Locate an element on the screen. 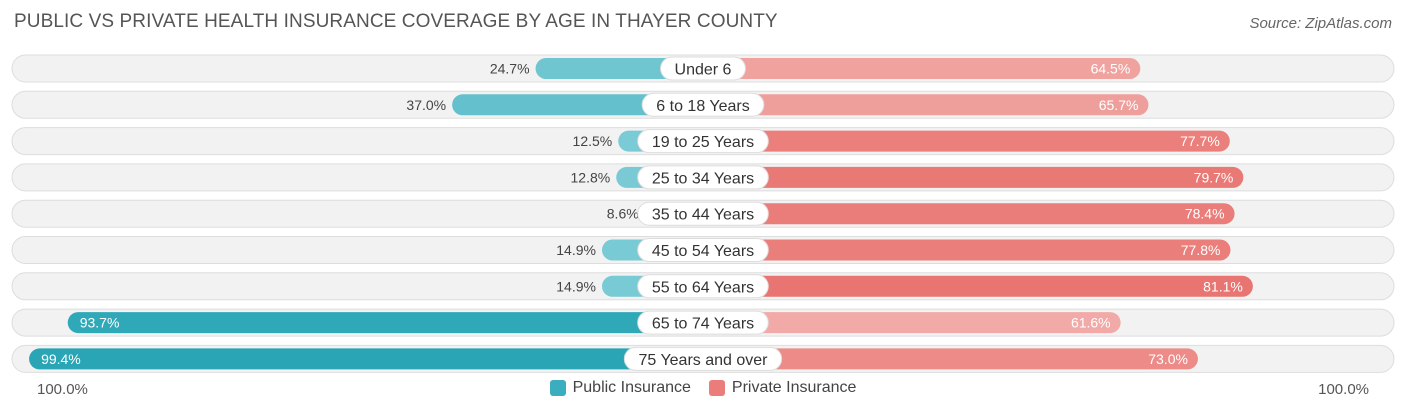 This screenshot has height=414, width=1406. category-label: 6 to 18 Years is located at coordinates (702, 106).